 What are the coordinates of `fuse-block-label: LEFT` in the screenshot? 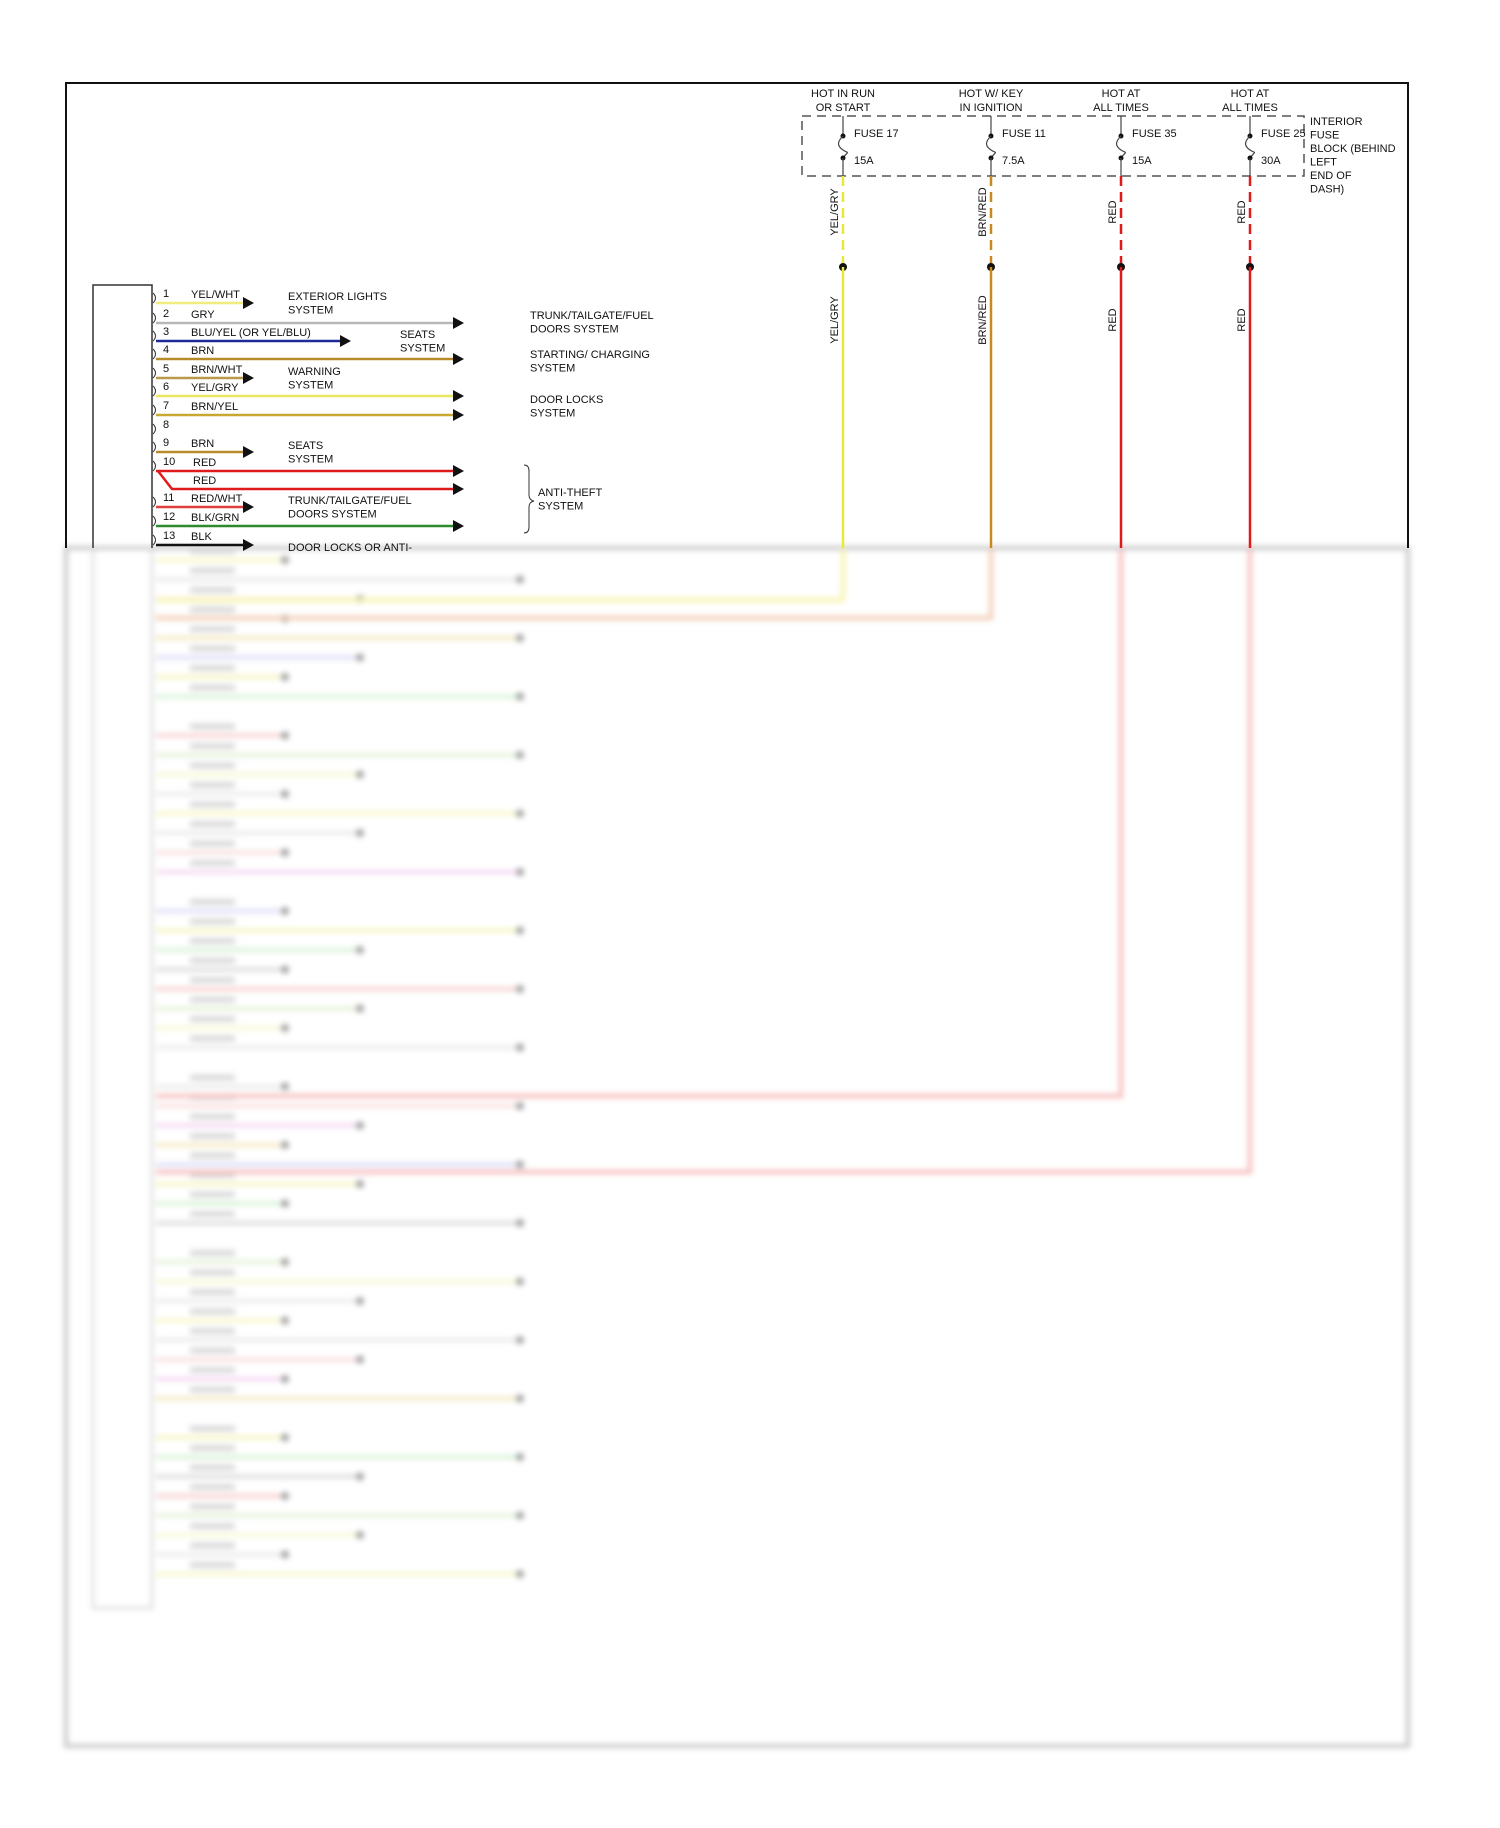 It's located at (1323, 163).